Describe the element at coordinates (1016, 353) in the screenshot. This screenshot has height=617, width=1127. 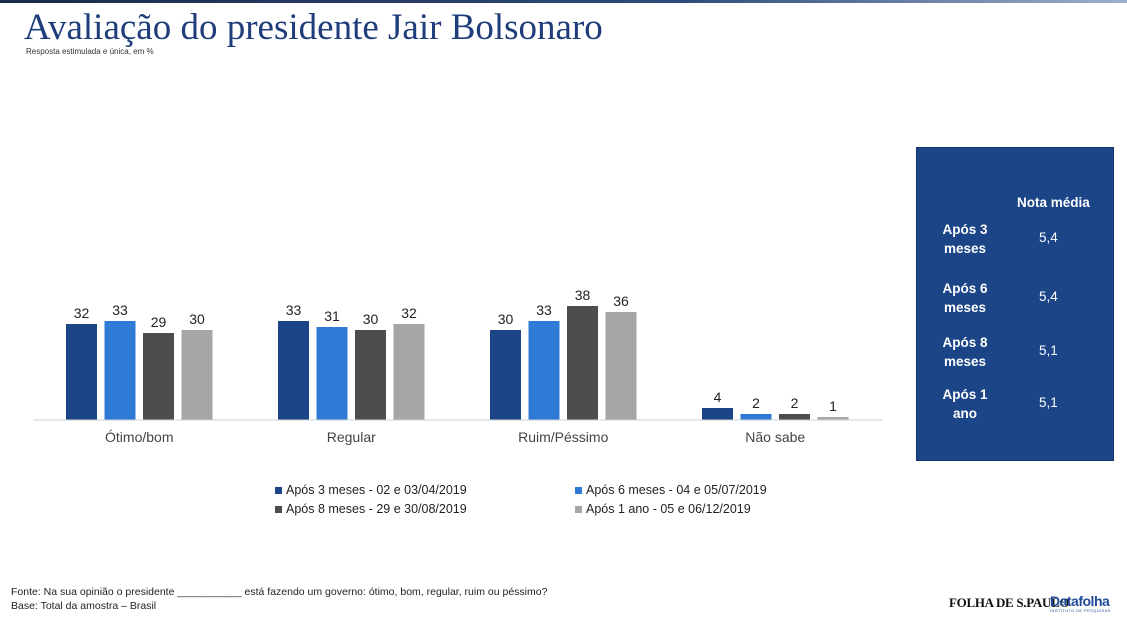
I see `score-row: Após 8 meses 5,1` at that location.